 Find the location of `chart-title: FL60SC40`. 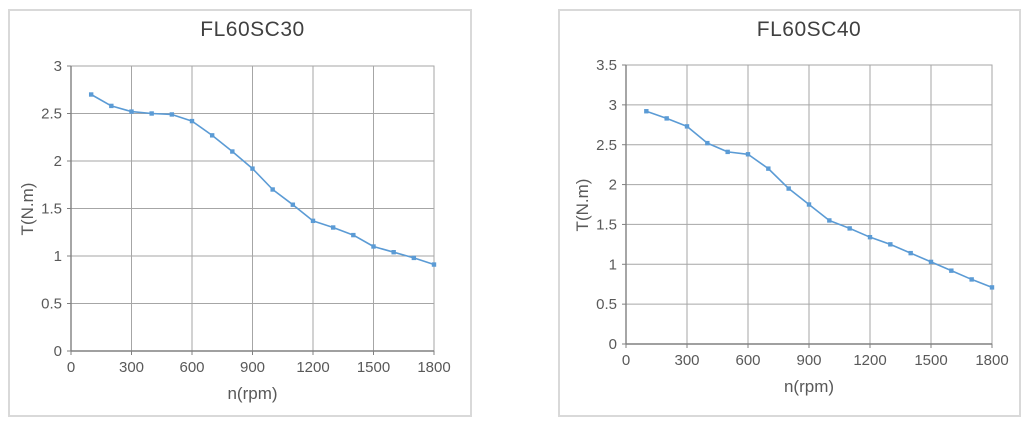

chart-title: FL60SC40 is located at coordinates (809, 29).